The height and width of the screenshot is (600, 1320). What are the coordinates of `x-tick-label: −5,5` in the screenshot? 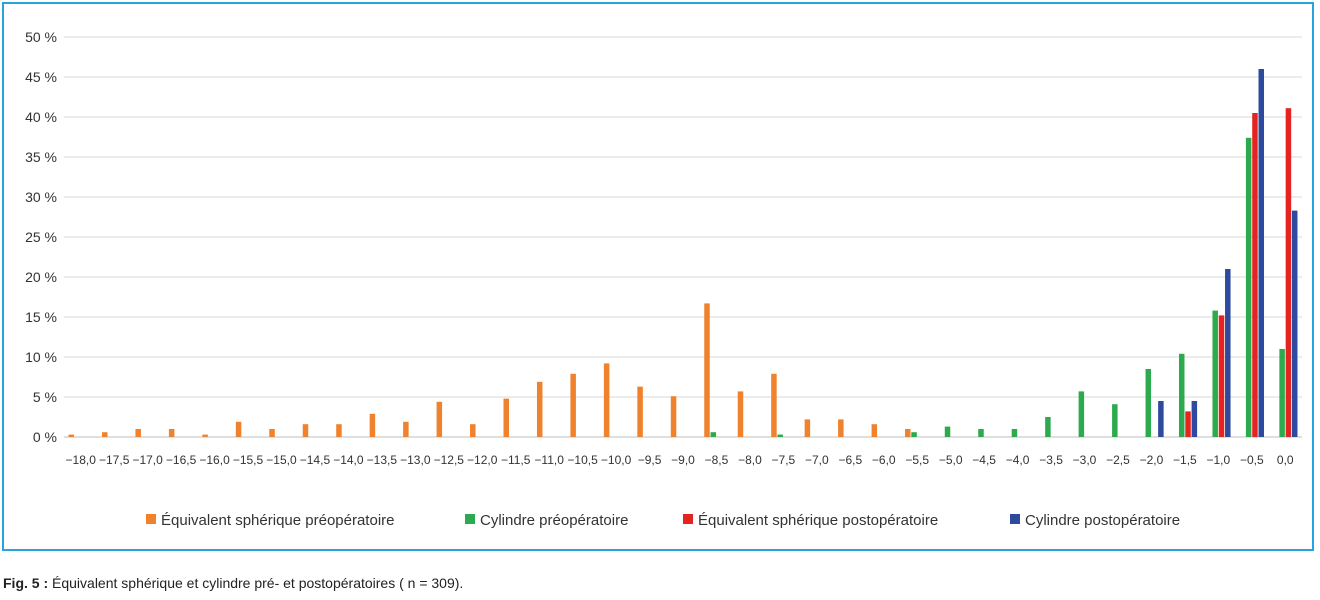 It's located at (917, 460).